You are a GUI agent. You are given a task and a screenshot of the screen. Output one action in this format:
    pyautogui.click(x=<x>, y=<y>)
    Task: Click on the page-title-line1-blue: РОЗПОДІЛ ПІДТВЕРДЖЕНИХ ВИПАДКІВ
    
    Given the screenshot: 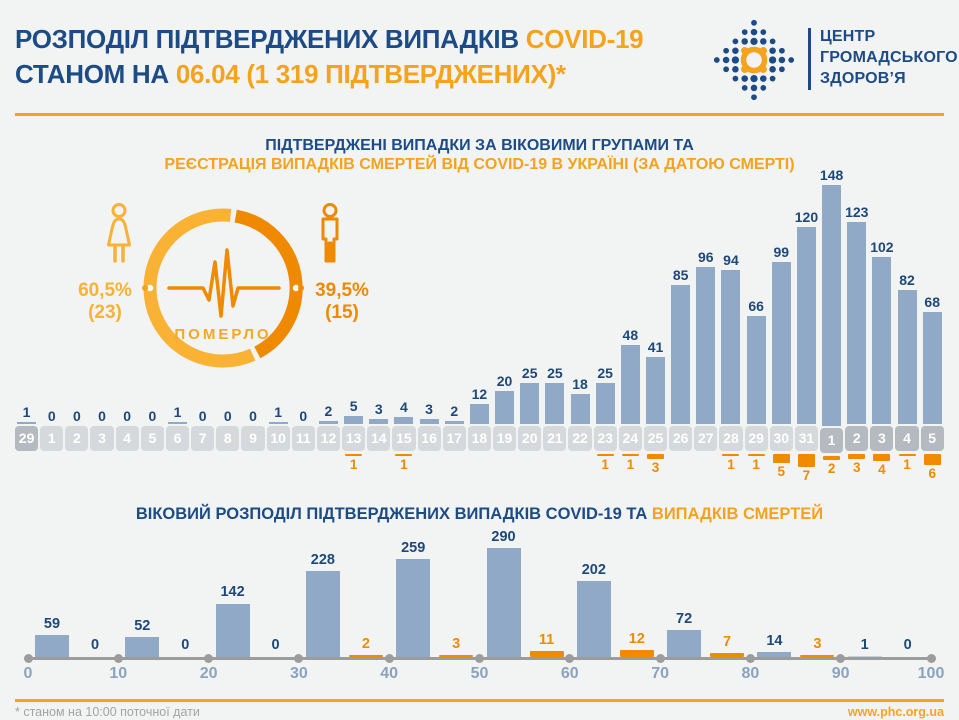 What is the action you would take?
    pyautogui.click(x=267, y=39)
    